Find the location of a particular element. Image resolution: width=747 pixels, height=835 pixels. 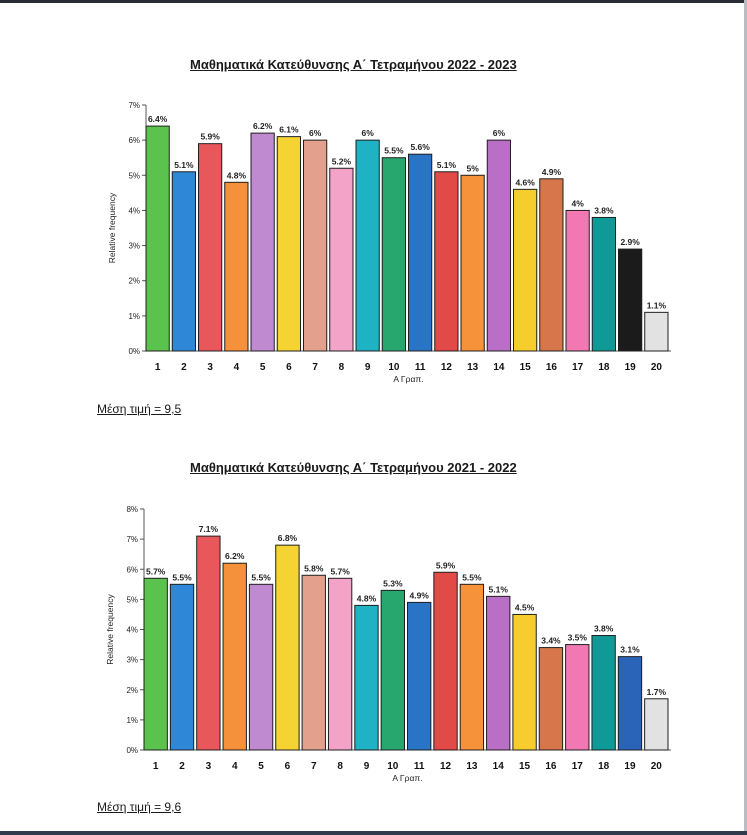

chart-1-data-label-3: 5.9% is located at coordinates (210, 137).